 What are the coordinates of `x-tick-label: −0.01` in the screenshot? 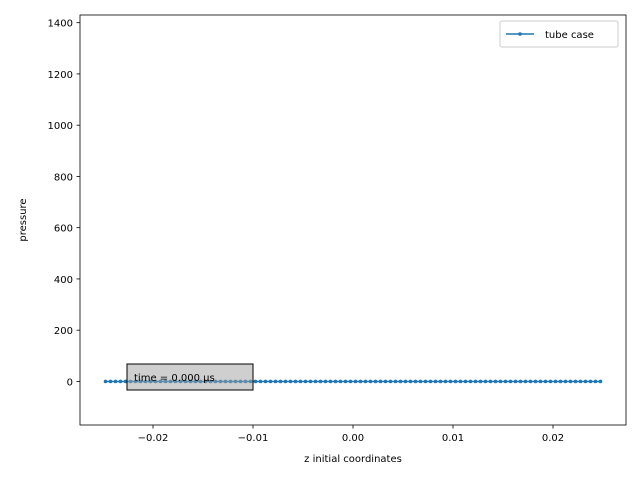 It's located at (253, 438).